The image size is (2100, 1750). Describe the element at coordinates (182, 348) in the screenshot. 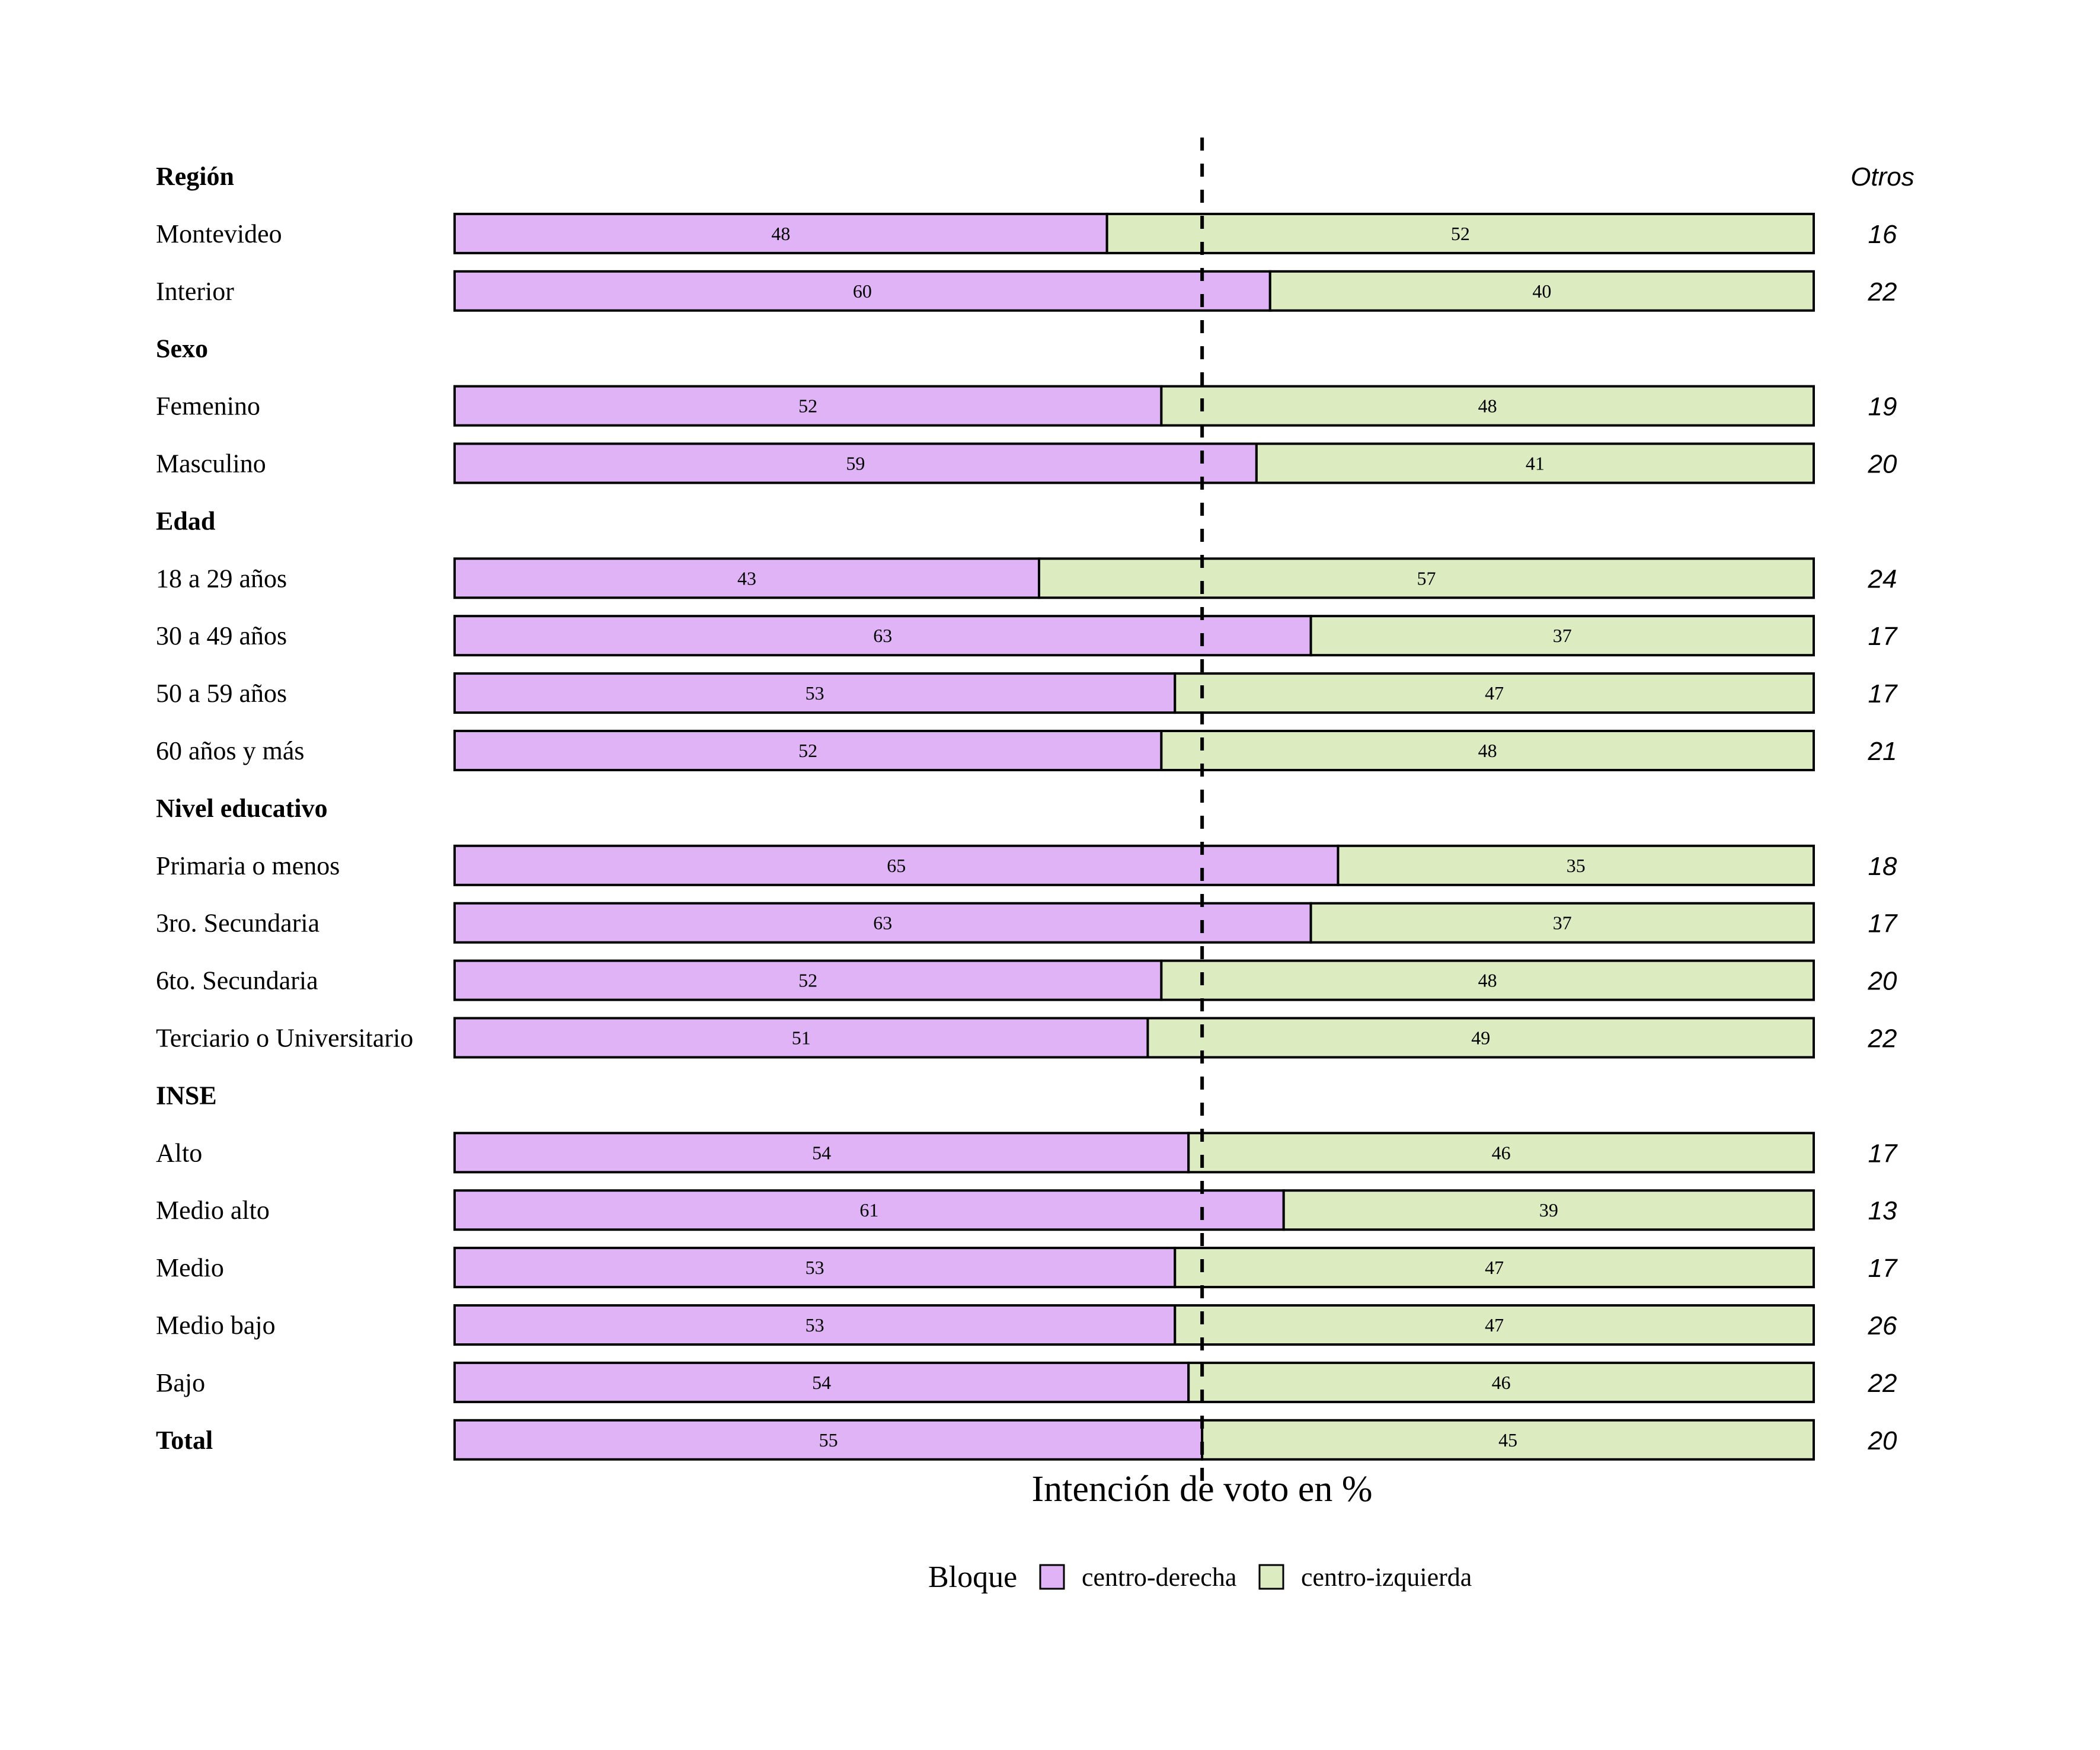

I see `group-header-label: Sexo` at that location.